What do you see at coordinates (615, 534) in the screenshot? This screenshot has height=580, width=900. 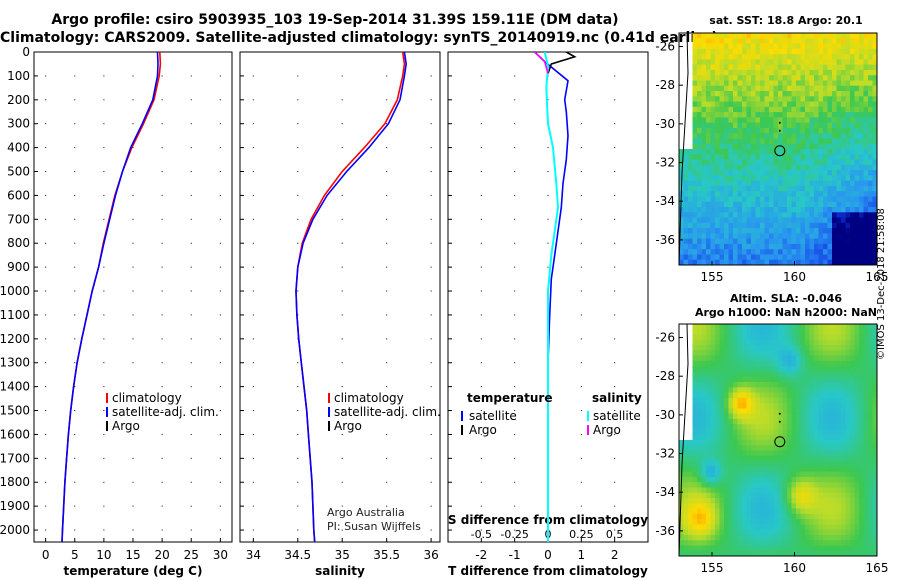 I see `diff-top-tick-label: 0.5` at bounding box center [615, 534].